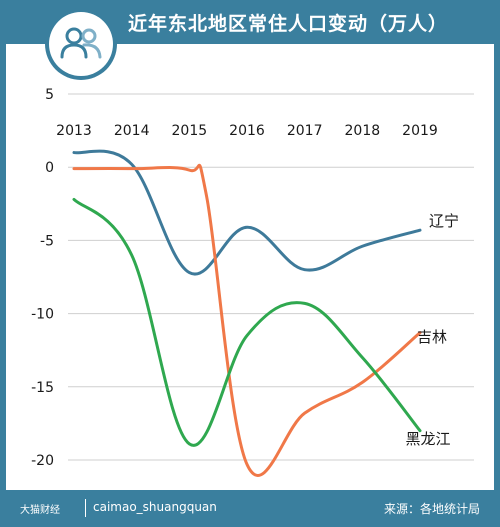  Describe the element at coordinates (42, 461) in the screenshot. I see `y-tick-label: -20` at that location.